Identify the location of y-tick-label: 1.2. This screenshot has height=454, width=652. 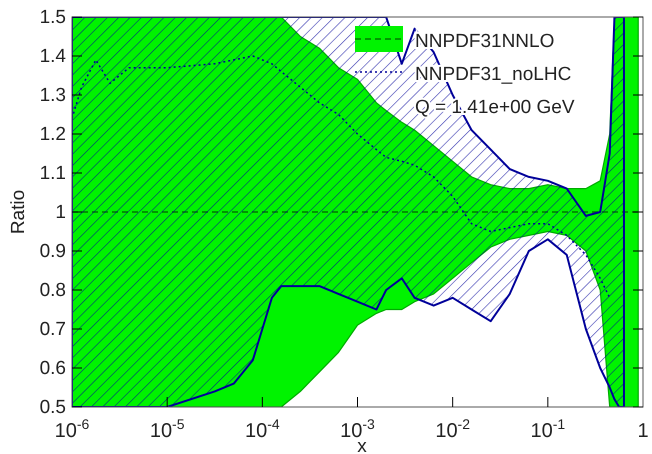
(53, 135).